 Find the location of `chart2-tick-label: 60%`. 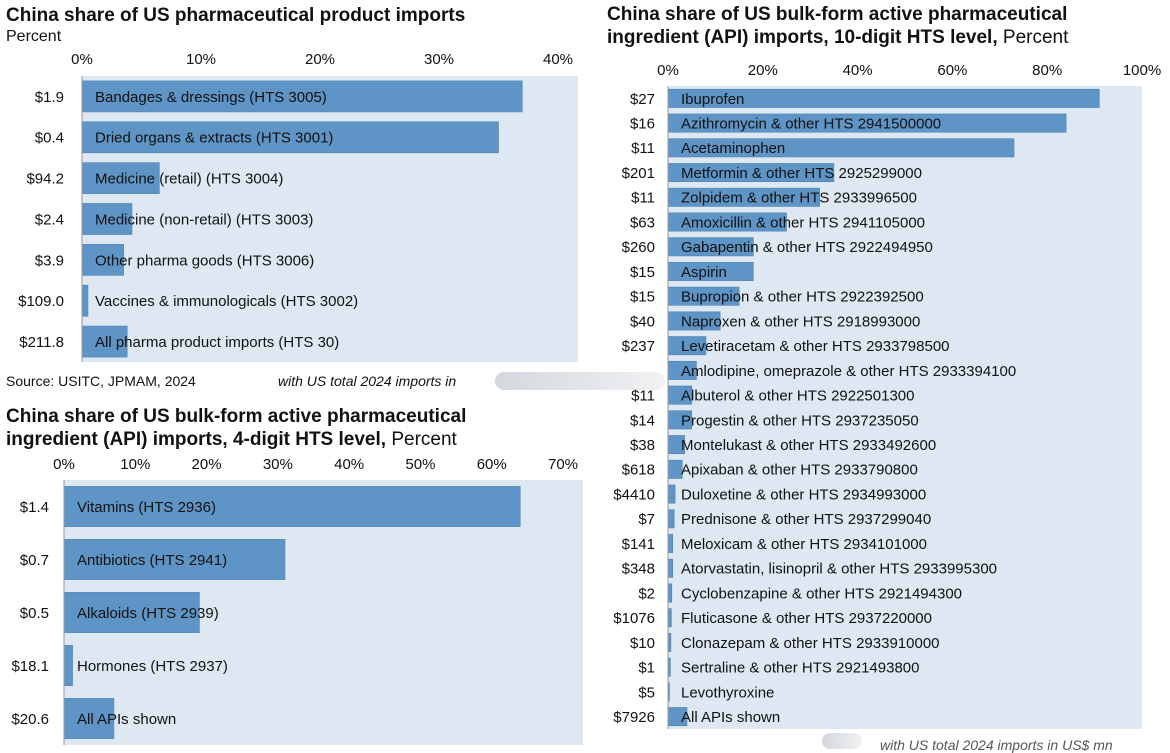

chart2-tick-label: 60% is located at coordinates (492, 464).